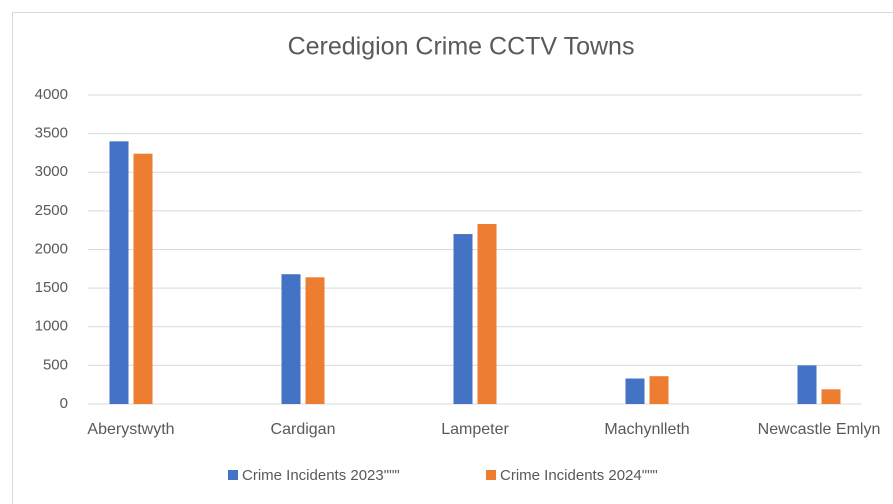 This screenshot has width=893, height=504. Describe the element at coordinates (51, 171) in the screenshot. I see `y-tick-label: 3000` at that location.